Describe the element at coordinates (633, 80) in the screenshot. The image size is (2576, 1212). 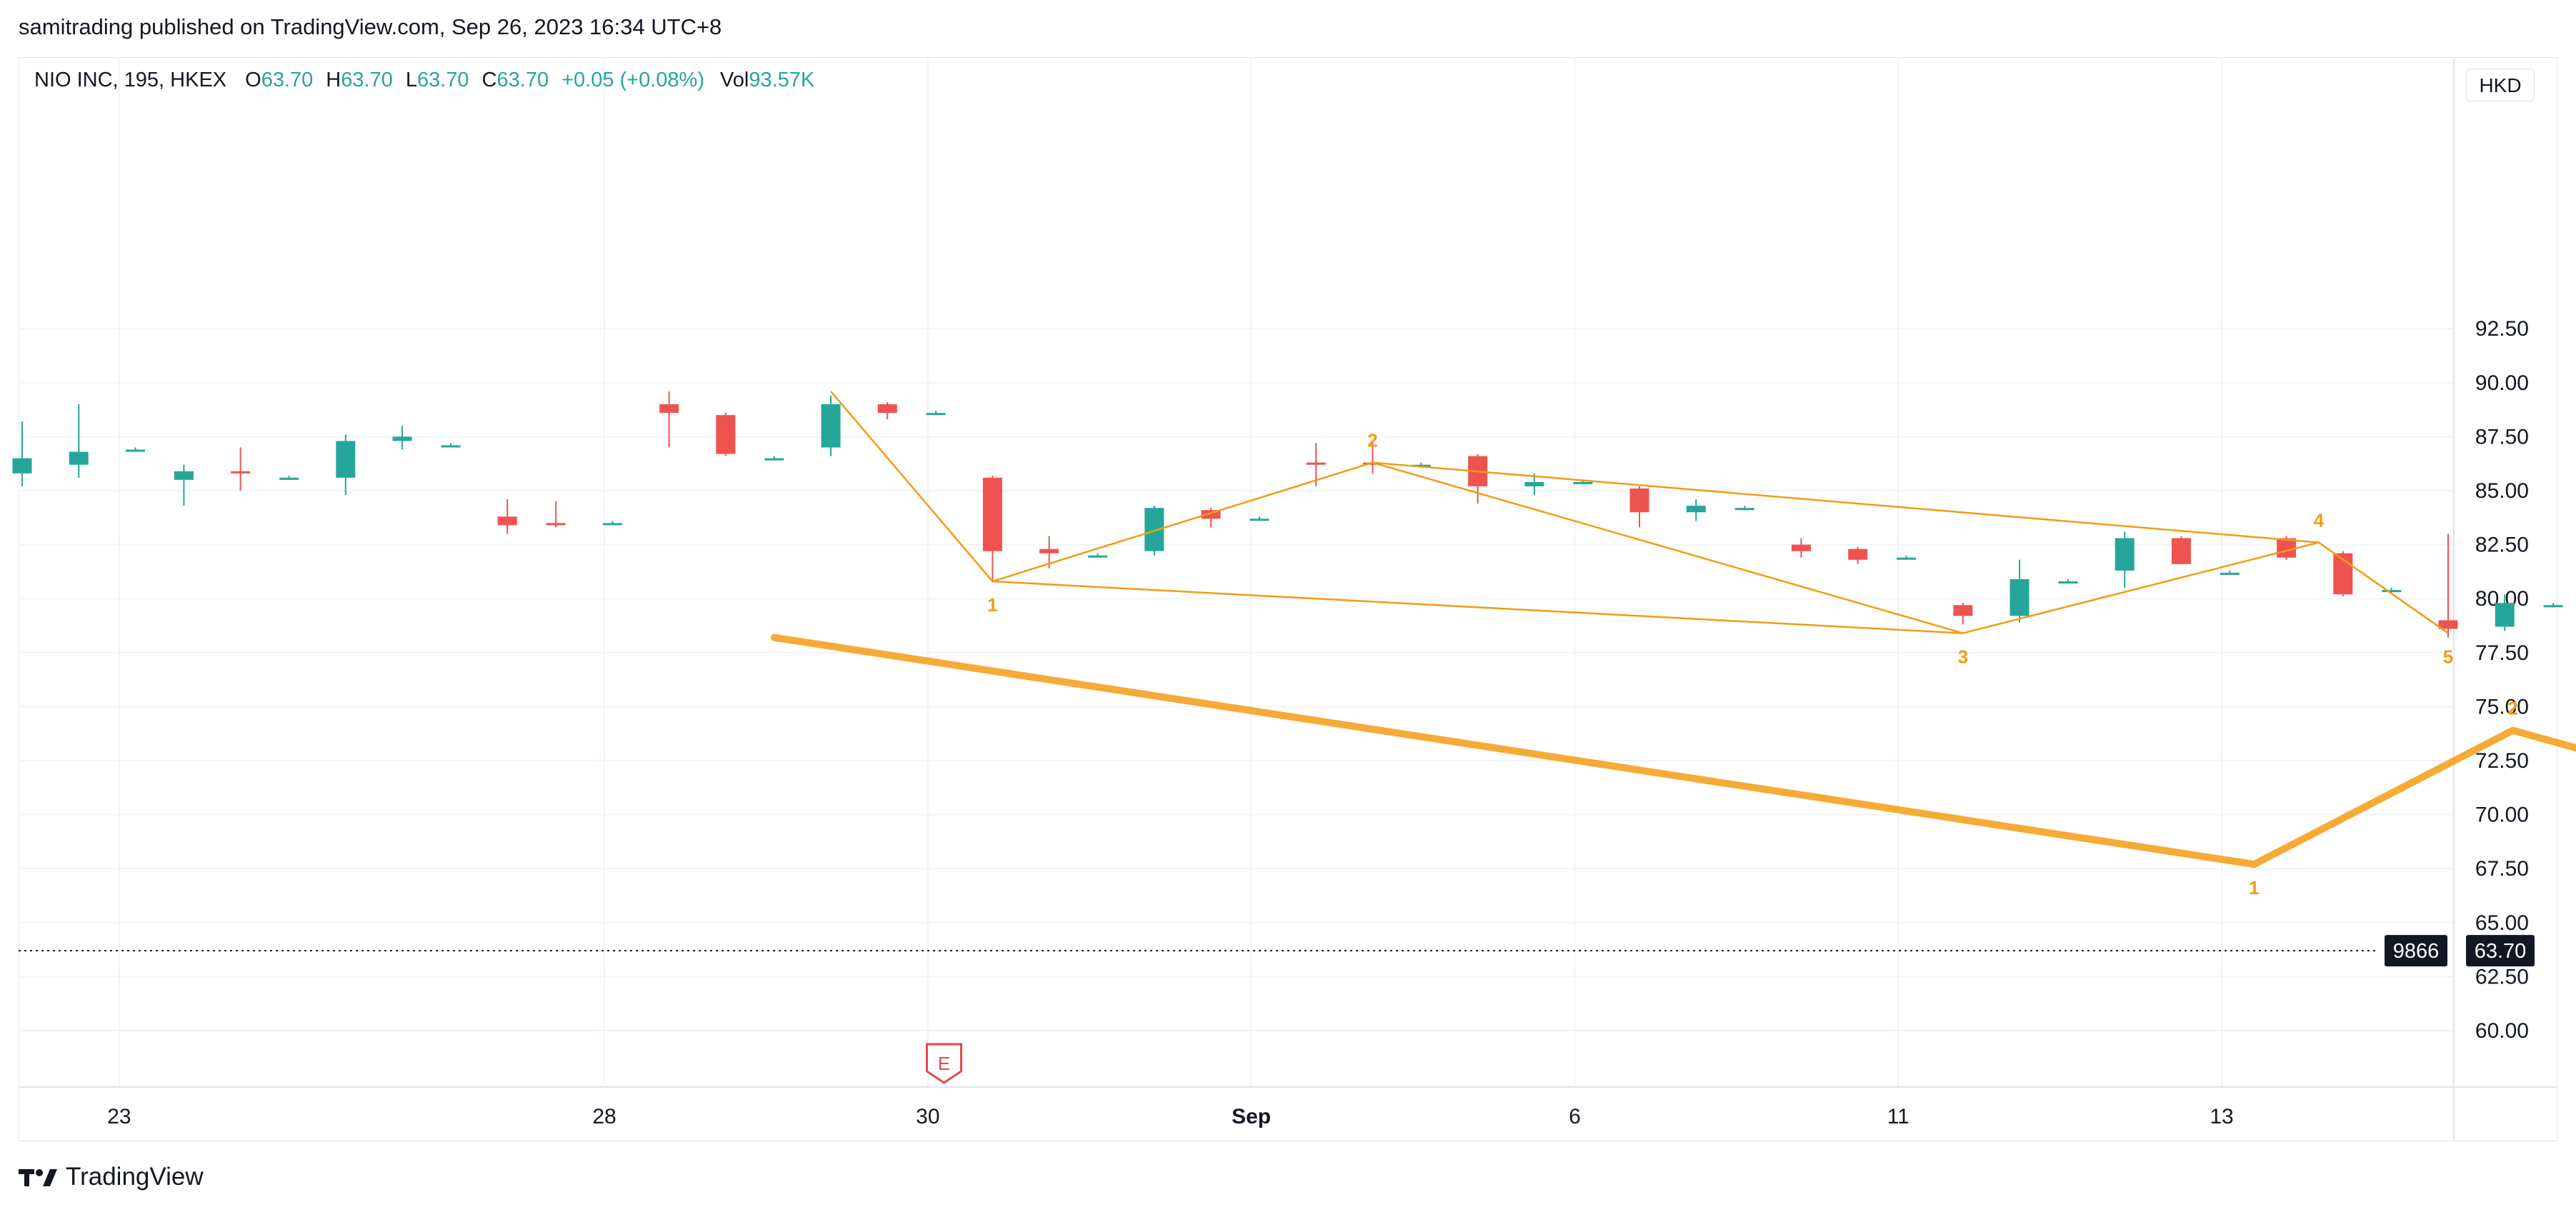
I see `change-value: +0.05 (+0.08%)` at that location.